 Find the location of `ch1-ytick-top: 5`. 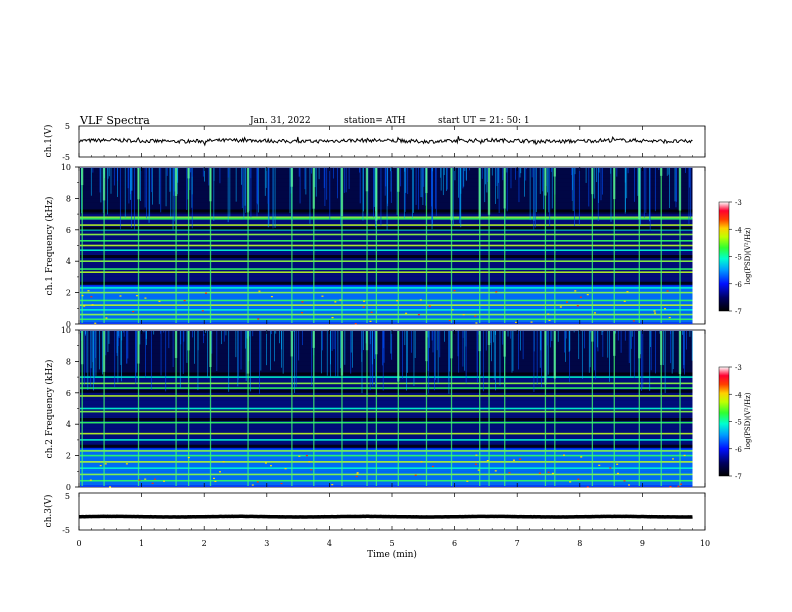

ch1-ytick-top: 5 is located at coordinates (67, 126).